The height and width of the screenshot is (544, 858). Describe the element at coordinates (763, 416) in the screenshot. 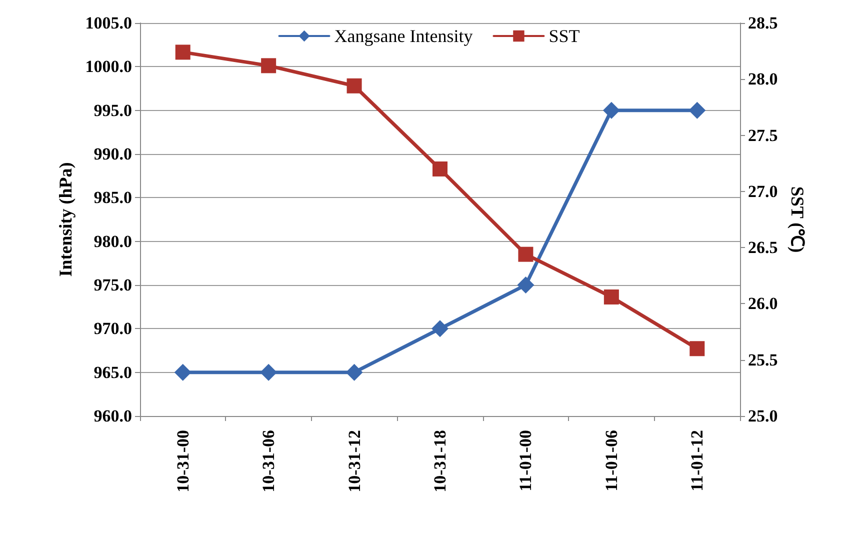

I see `y2-tick-label: 25.0` at that location.